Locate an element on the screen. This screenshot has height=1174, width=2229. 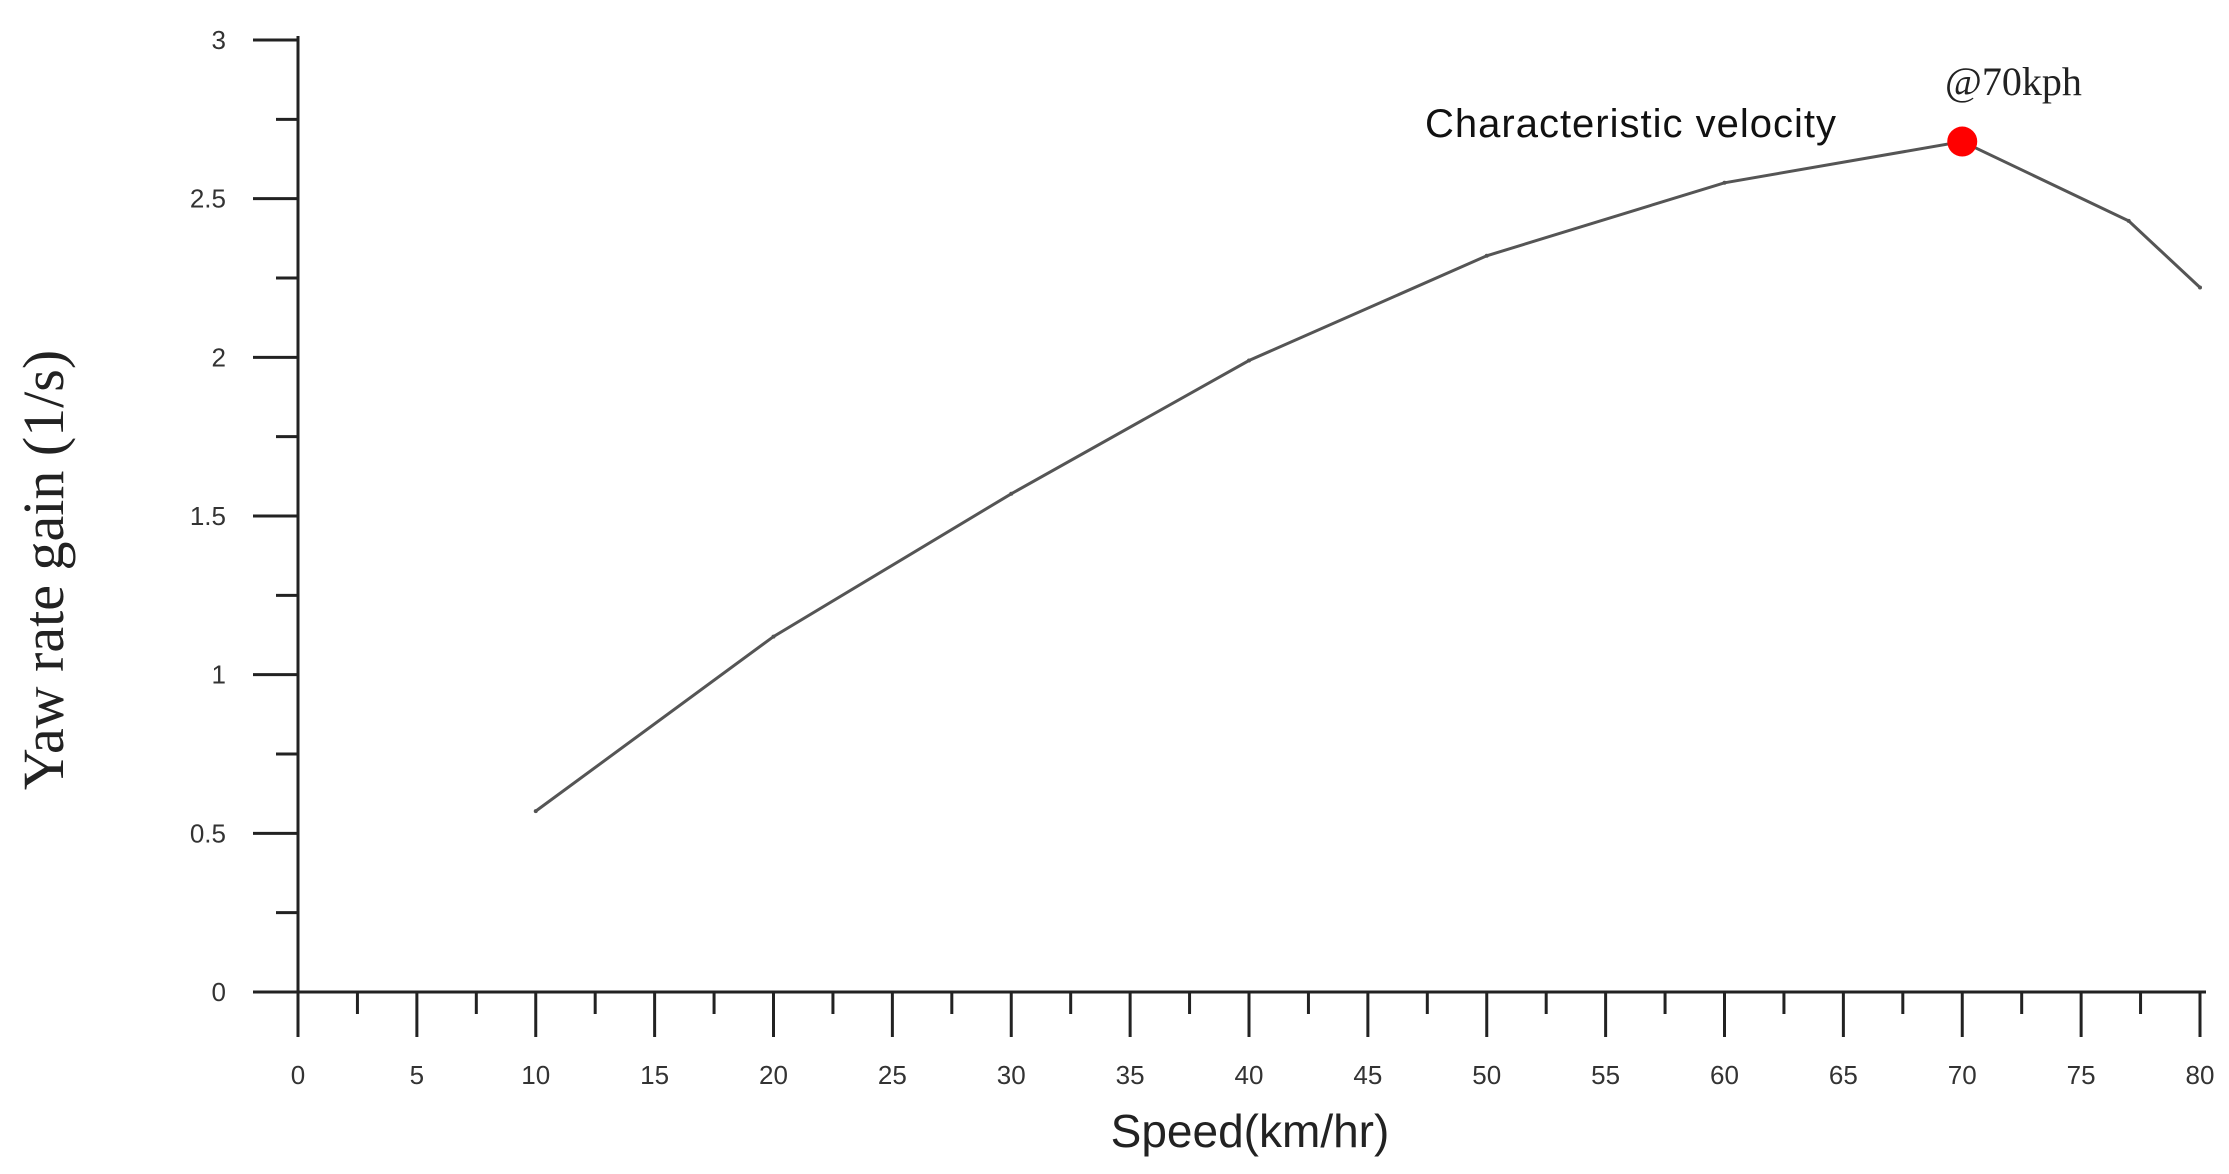
annotation-characteristic-velocity: Characteristic velocity is located at coordinates (1631, 124).